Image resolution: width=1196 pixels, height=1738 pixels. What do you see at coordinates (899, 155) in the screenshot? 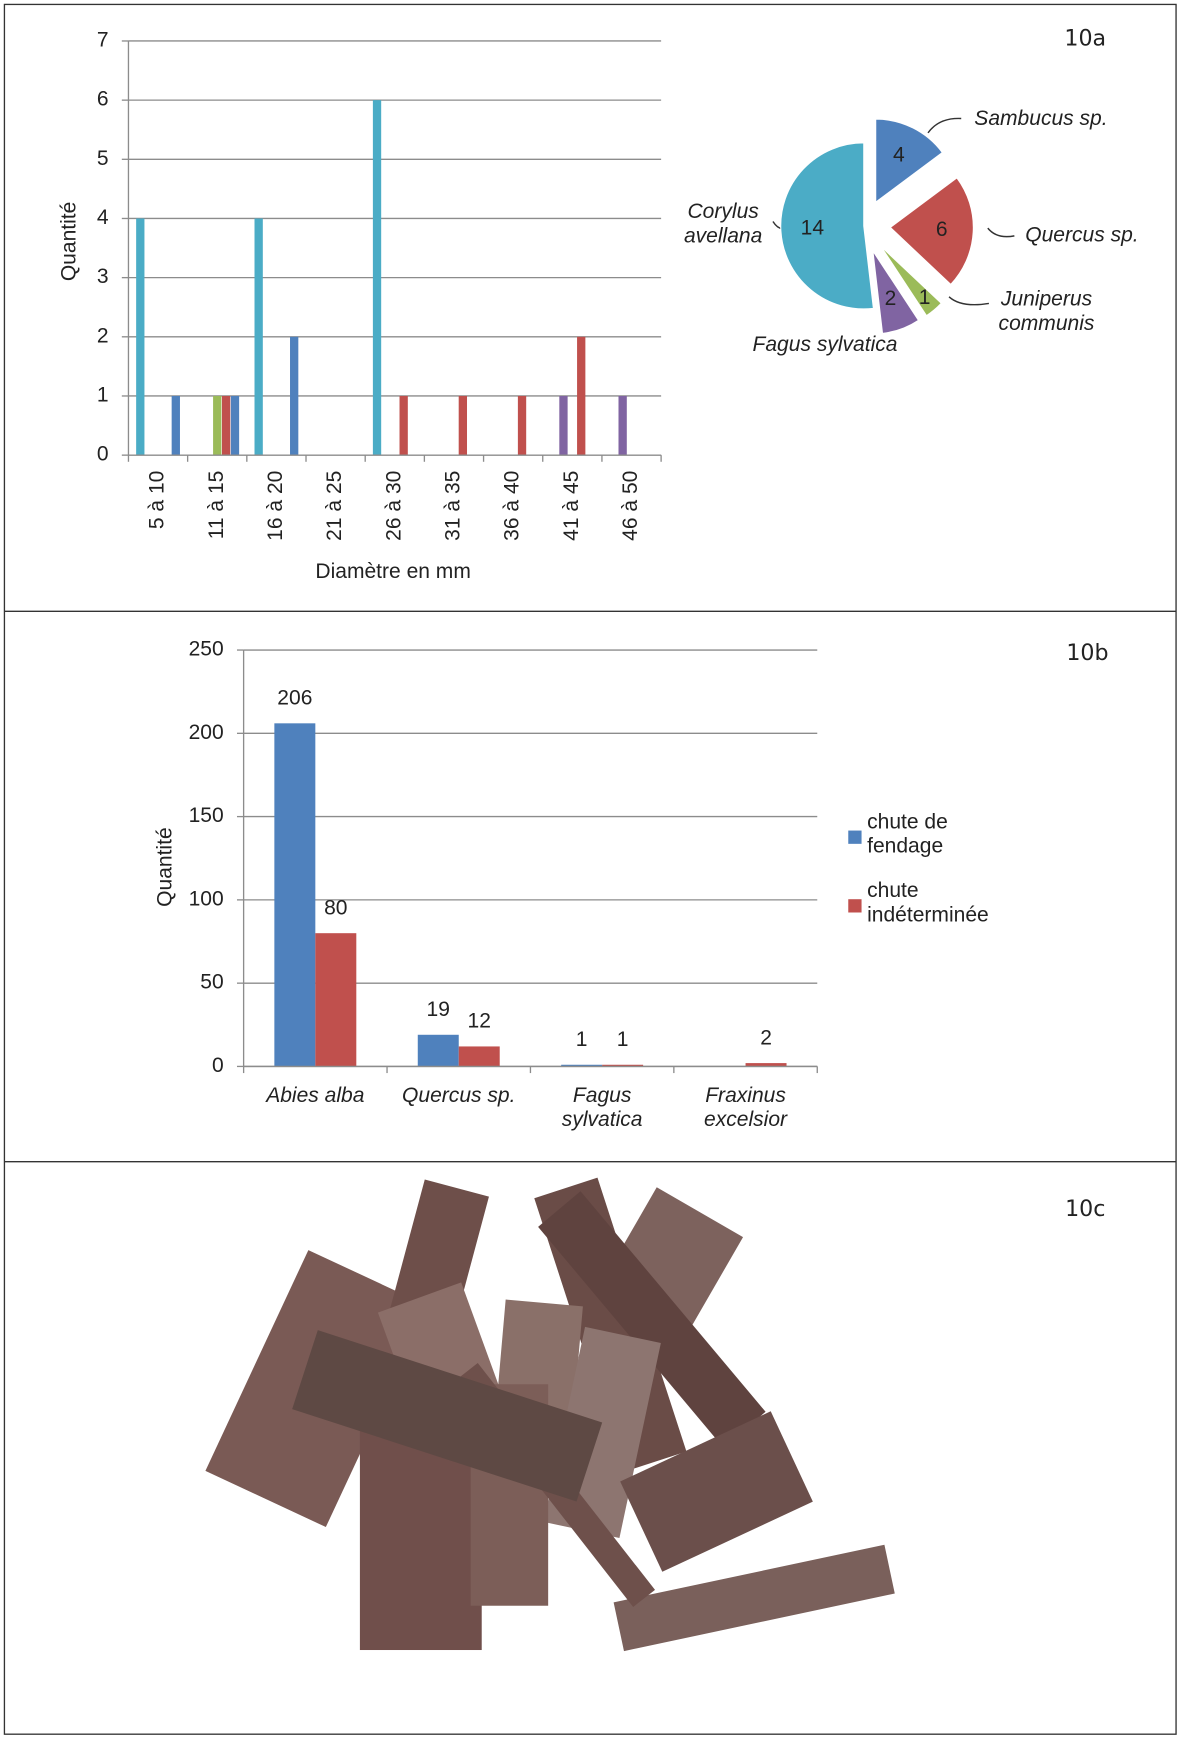
I see `slice-value: 4` at bounding box center [899, 155].